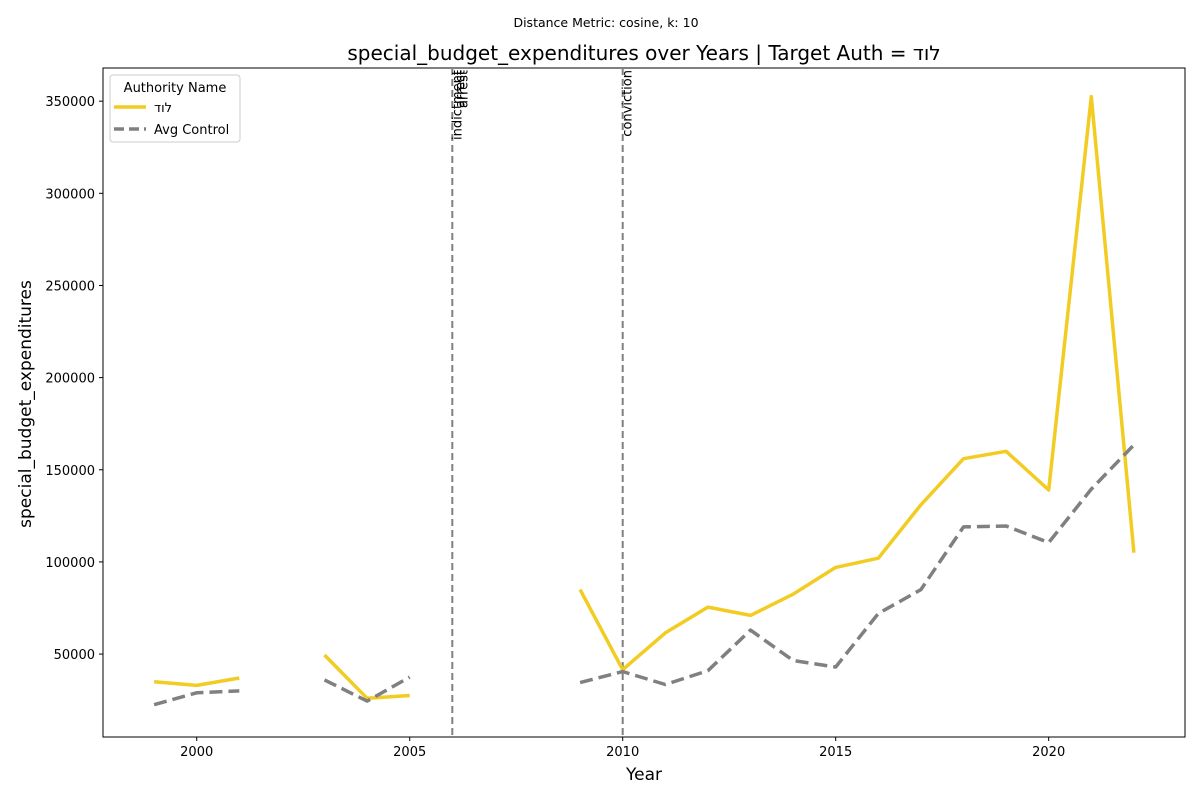 This screenshot has width=1200, height=800. Describe the element at coordinates (1048, 752) in the screenshot. I see `x-tick-label: 2020` at that location.